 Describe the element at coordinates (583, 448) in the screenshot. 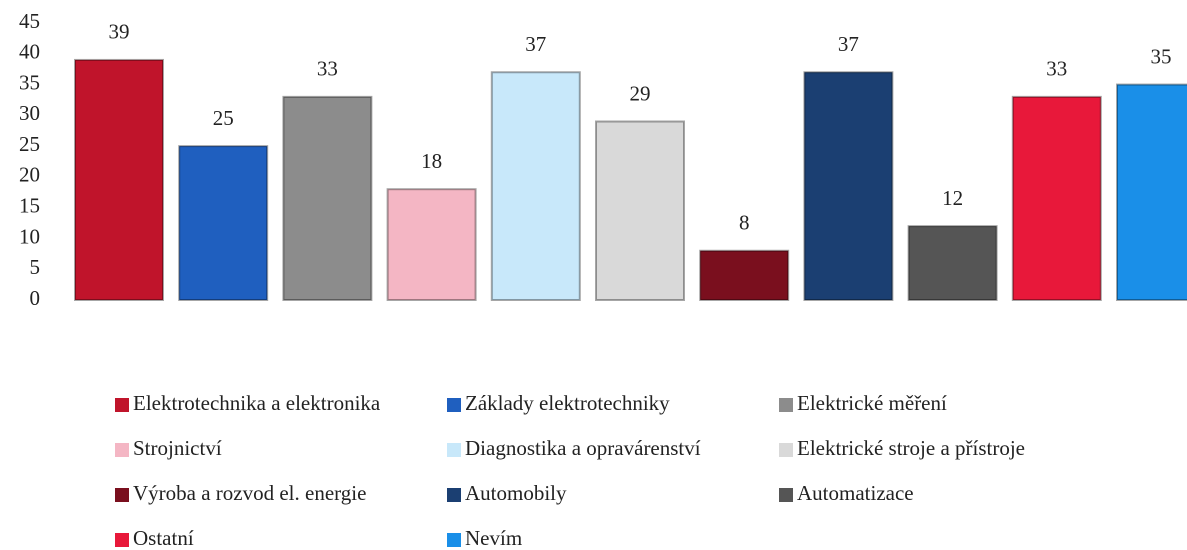

I see `legend-label: Diagnostika a opravárenství` at that location.